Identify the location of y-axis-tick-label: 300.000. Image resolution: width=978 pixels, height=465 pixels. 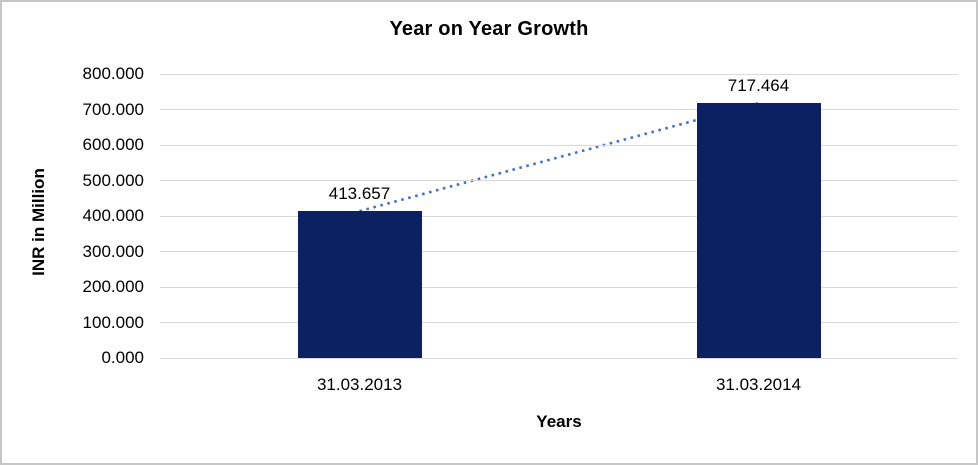
(113, 251).